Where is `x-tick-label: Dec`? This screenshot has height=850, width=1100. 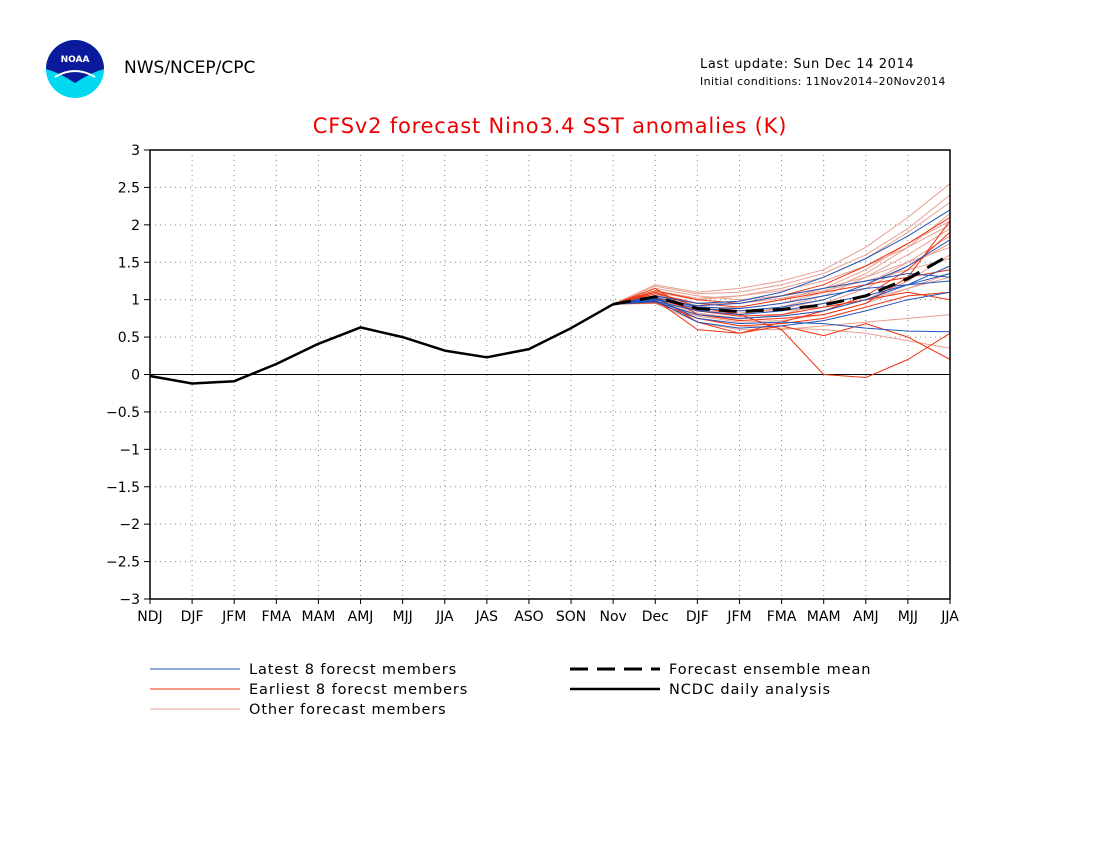
x-tick-label: Dec is located at coordinates (655, 617).